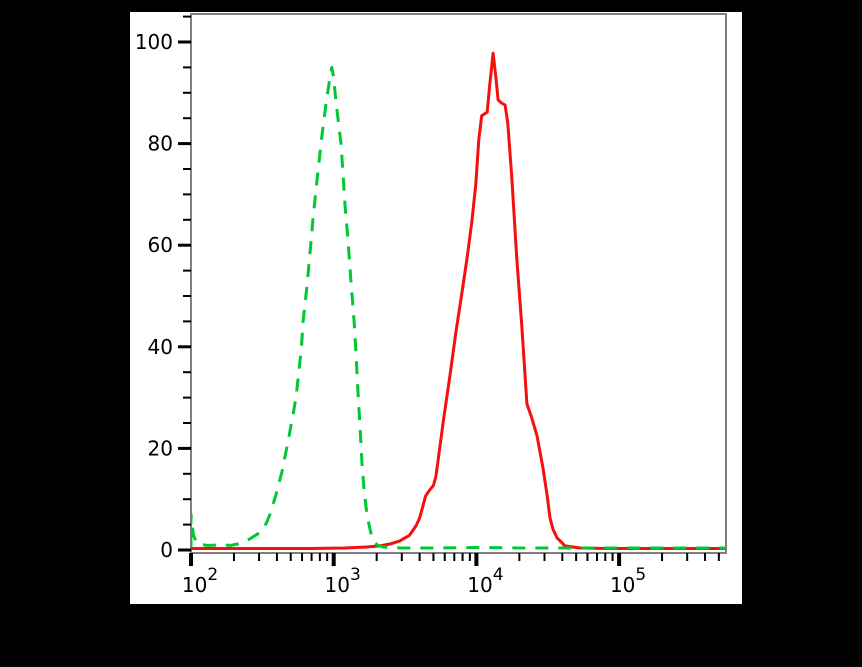  I want to click on y-tick-label: 60, so click(160, 245).